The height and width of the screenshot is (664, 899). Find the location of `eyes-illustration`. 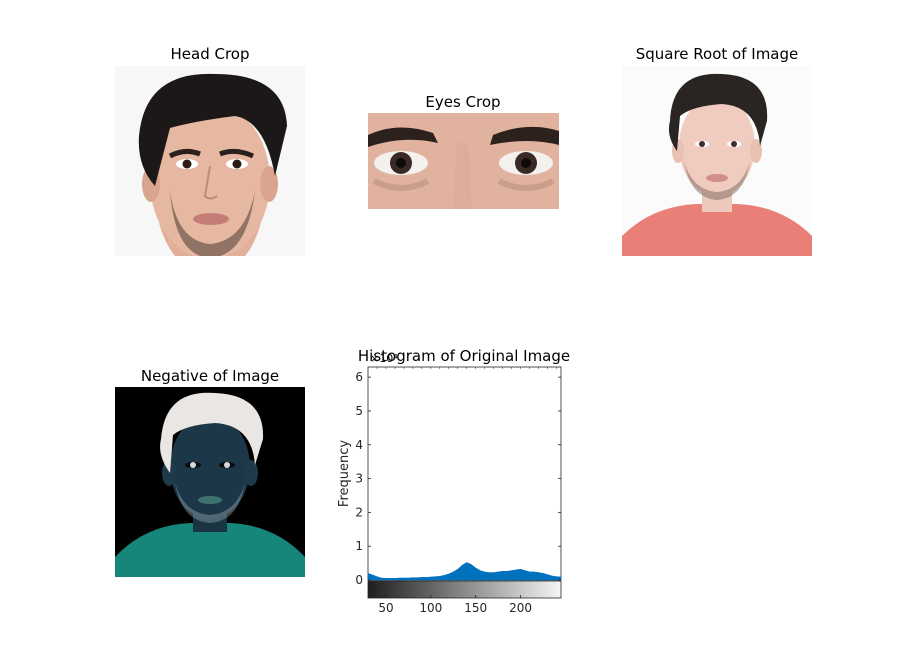

eyes-illustration is located at coordinates (463, 161).